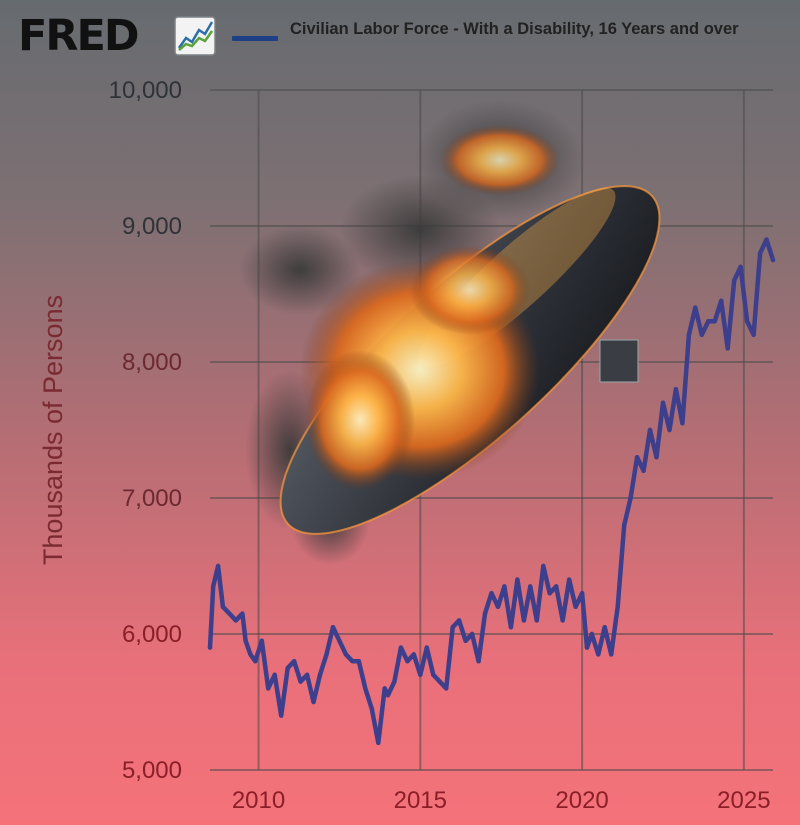  Describe the element at coordinates (195, 36) in the screenshot. I see `line-chart-icon` at that location.